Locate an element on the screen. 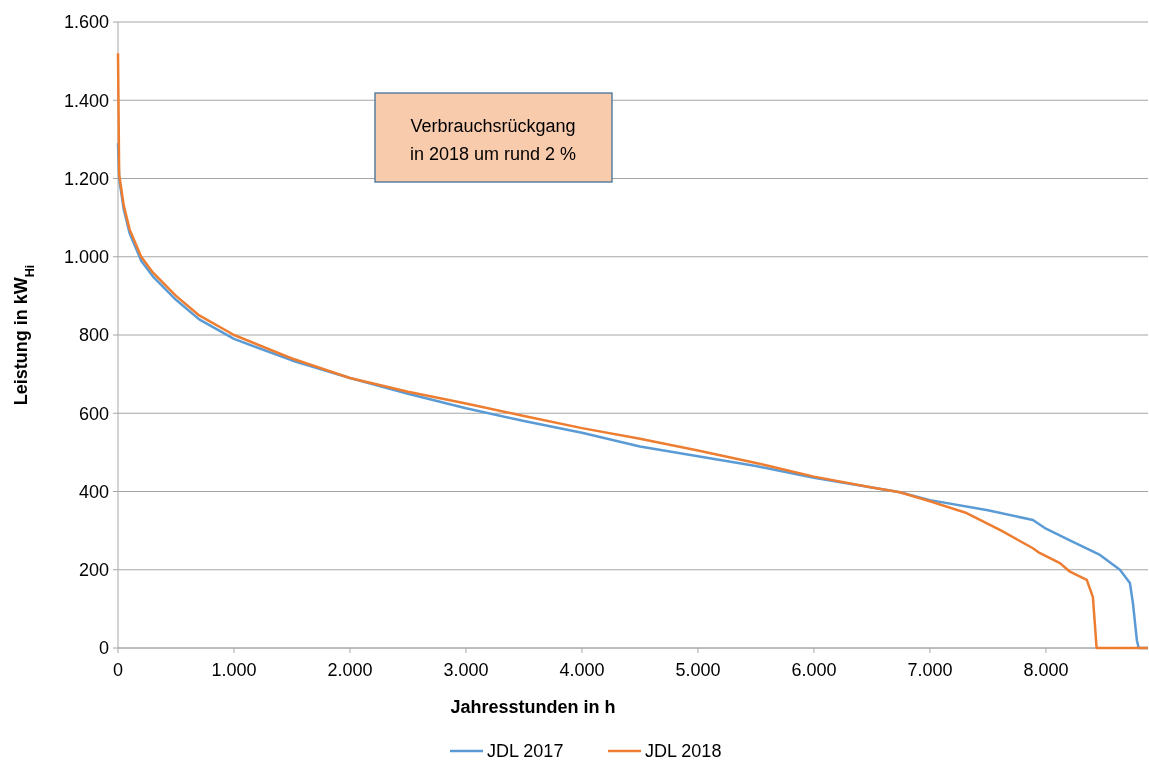 Image resolution: width=1149 pixels, height=769 pixels. y-tick-label: 1.200 is located at coordinates (86, 178).